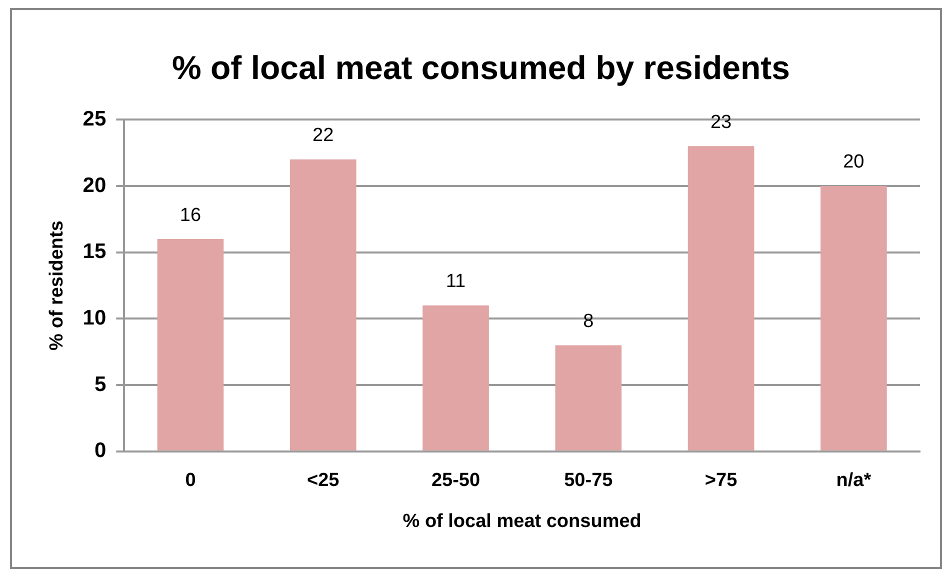 This screenshot has height=575, width=948. What do you see at coordinates (481, 67) in the screenshot?
I see `chart-title: % of local meat consumed by residents` at bounding box center [481, 67].